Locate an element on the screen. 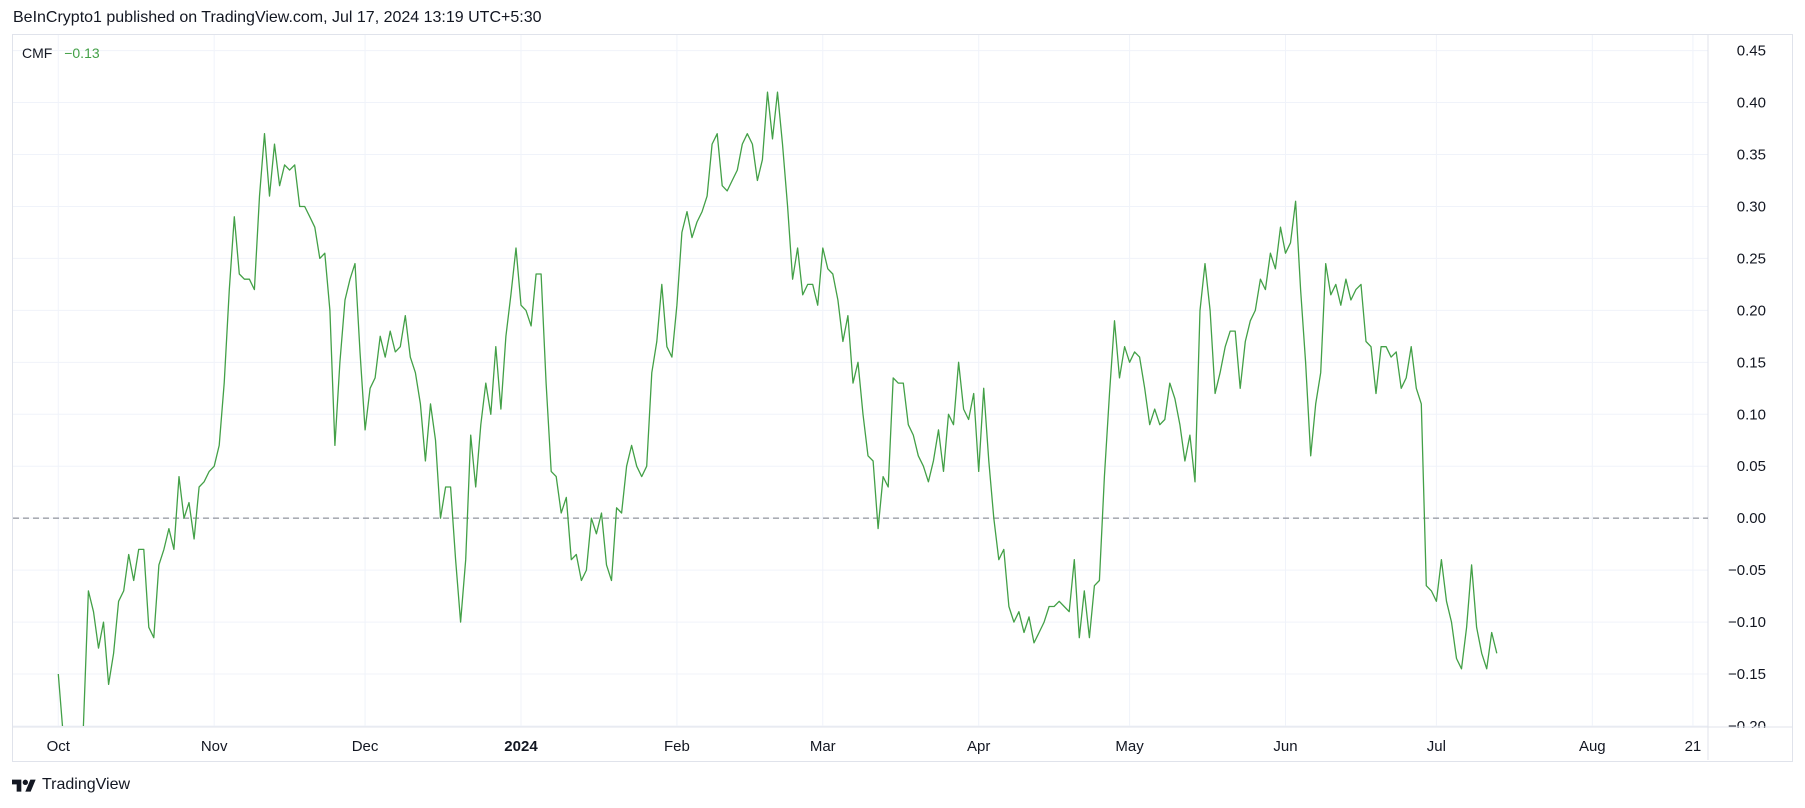 The width and height of the screenshot is (1805, 808). x-tick-label: 2024 is located at coordinates (521, 746).